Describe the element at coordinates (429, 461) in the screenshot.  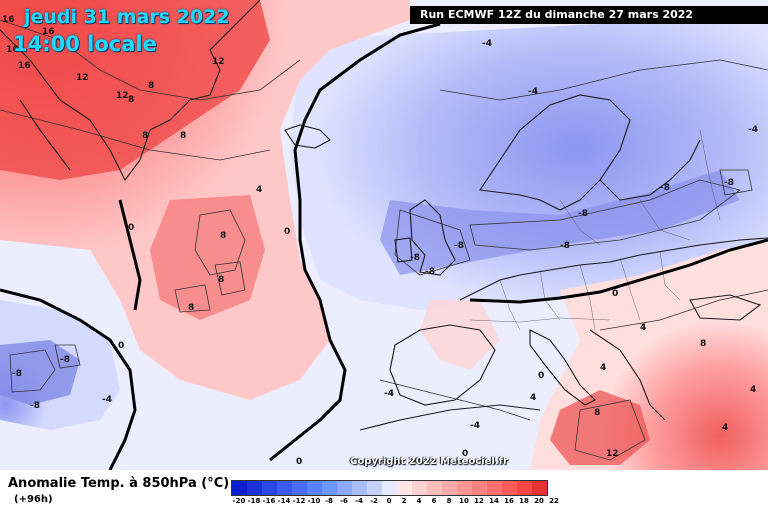
I see `copyright-notice: Copyright 2022 Meteociel.fr` at that location.